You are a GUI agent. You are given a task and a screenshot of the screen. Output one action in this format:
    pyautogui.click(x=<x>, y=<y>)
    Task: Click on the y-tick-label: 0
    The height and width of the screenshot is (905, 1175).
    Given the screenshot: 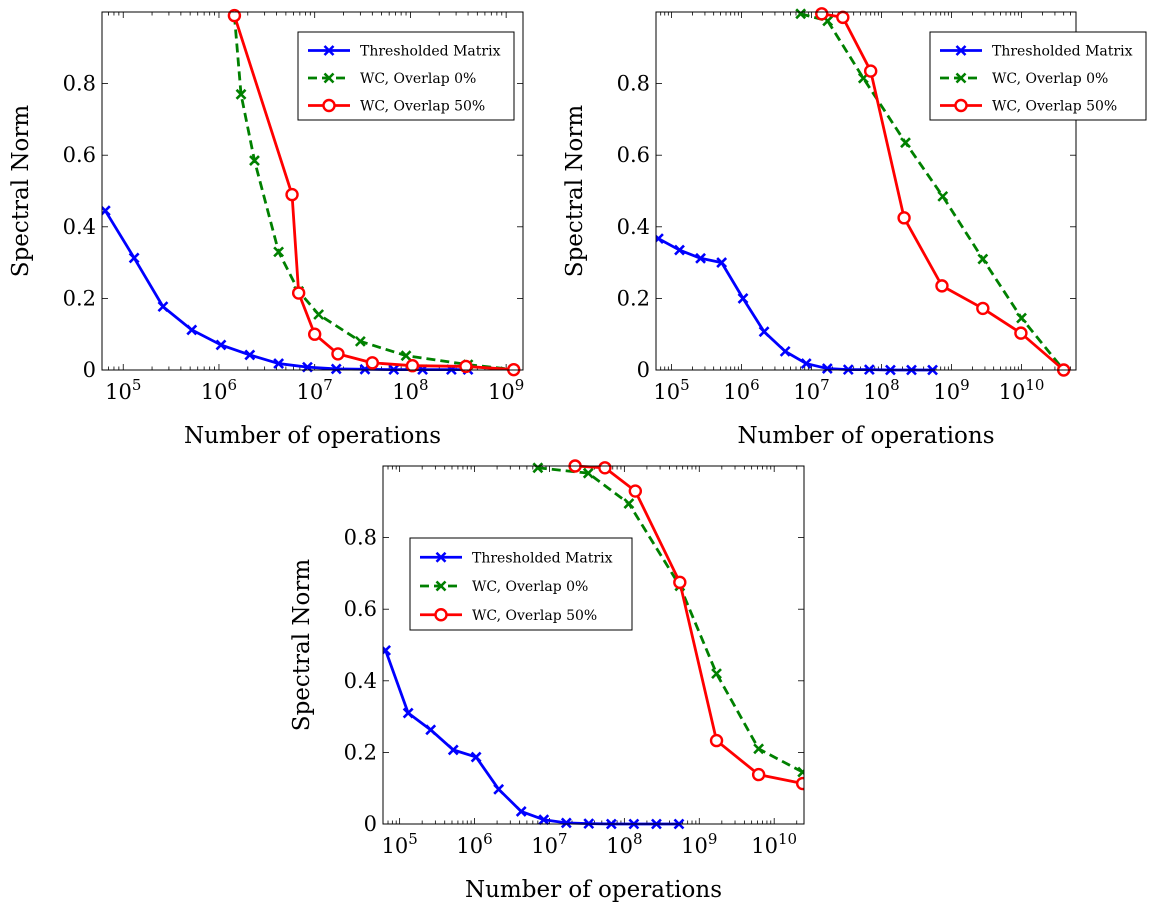 What is the action you would take?
    pyautogui.click(x=89, y=370)
    